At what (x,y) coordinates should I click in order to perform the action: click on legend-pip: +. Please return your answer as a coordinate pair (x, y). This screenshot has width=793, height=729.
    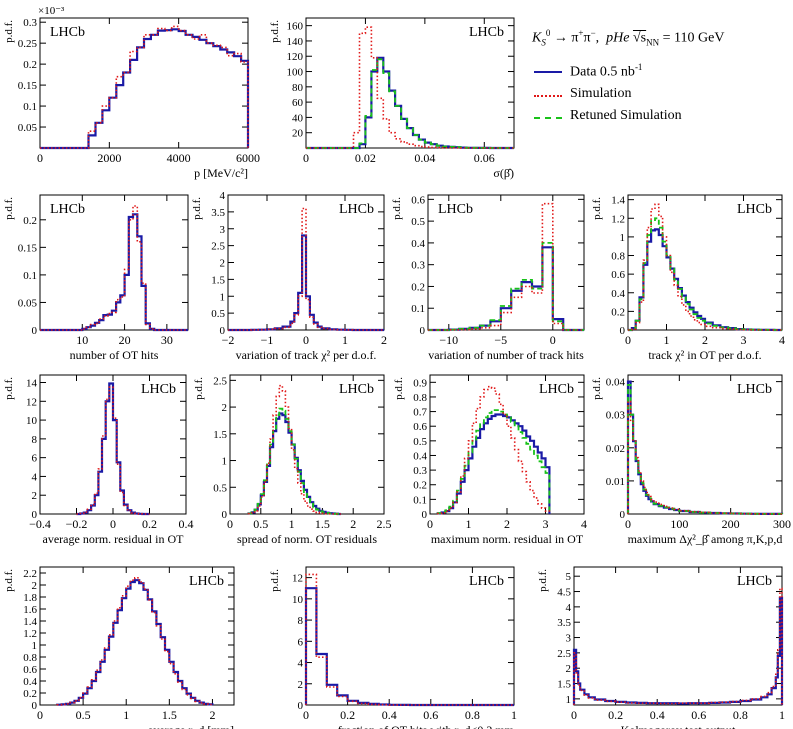
    Looking at the image, I should click on (581, 33).